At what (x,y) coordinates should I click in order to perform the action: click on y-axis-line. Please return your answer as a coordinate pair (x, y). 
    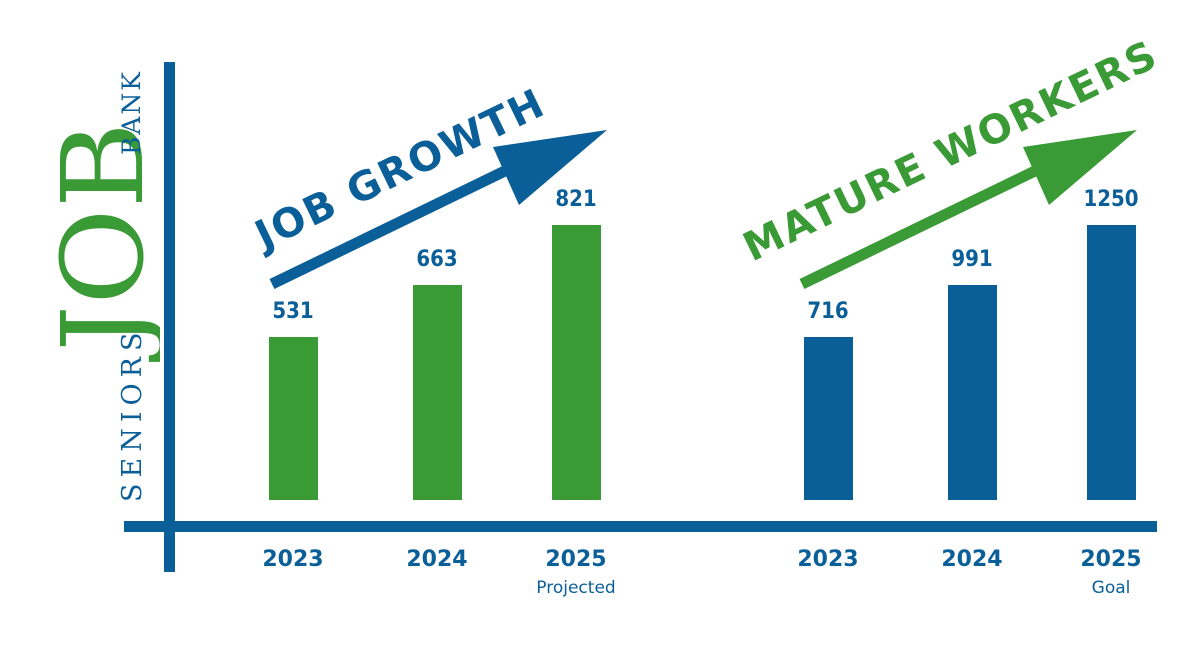
    Looking at the image, I should click on (169, 317).